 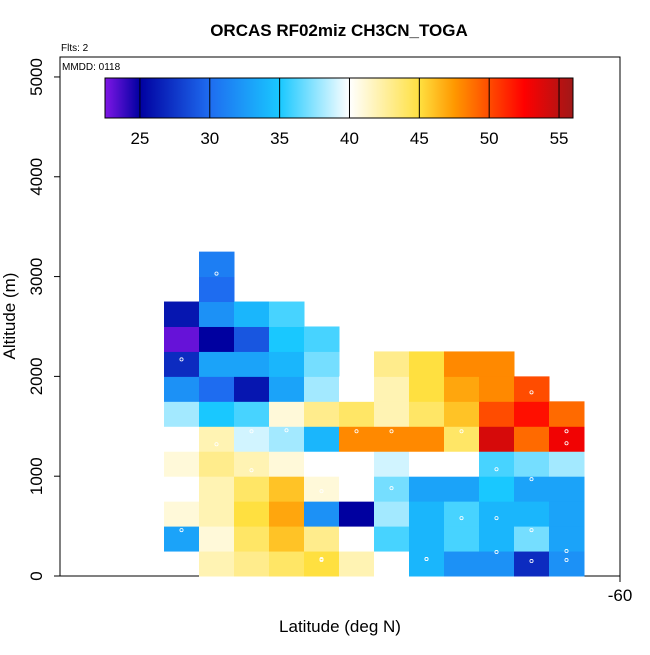 What do you see at coordinates (279, 138) in the screenshot?
I see `colorbar-tick-label: 35` at bounding box center [279, 138].